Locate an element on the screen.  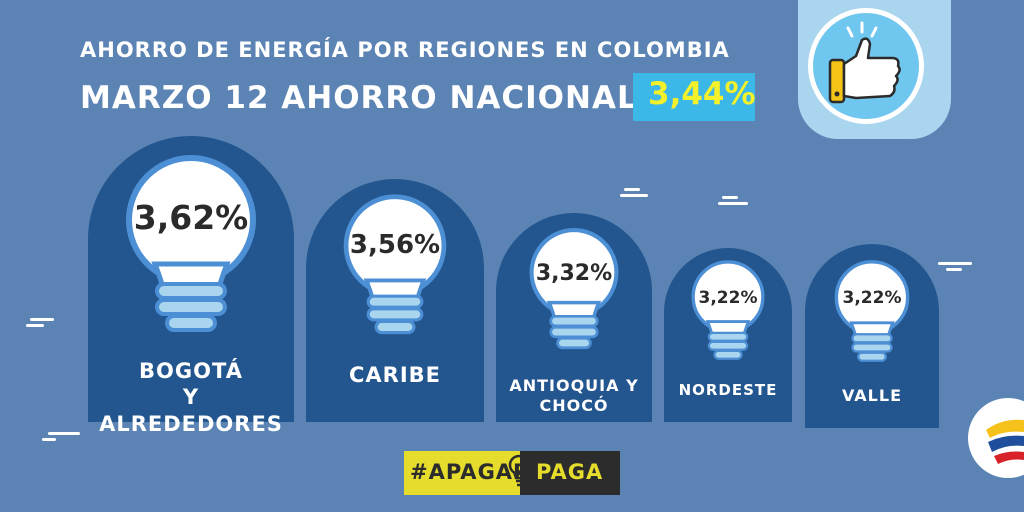
region-percent: 3,56% is located at coordinates (395, 245).